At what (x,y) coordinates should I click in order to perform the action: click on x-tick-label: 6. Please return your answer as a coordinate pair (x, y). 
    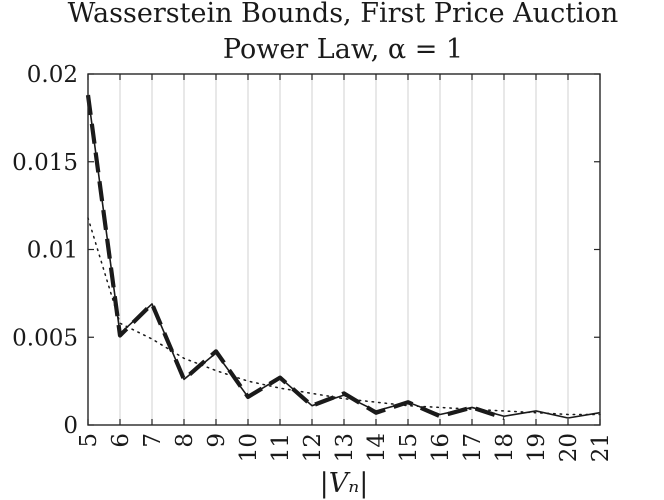
    Looking at the image, I should click on (121, 440).